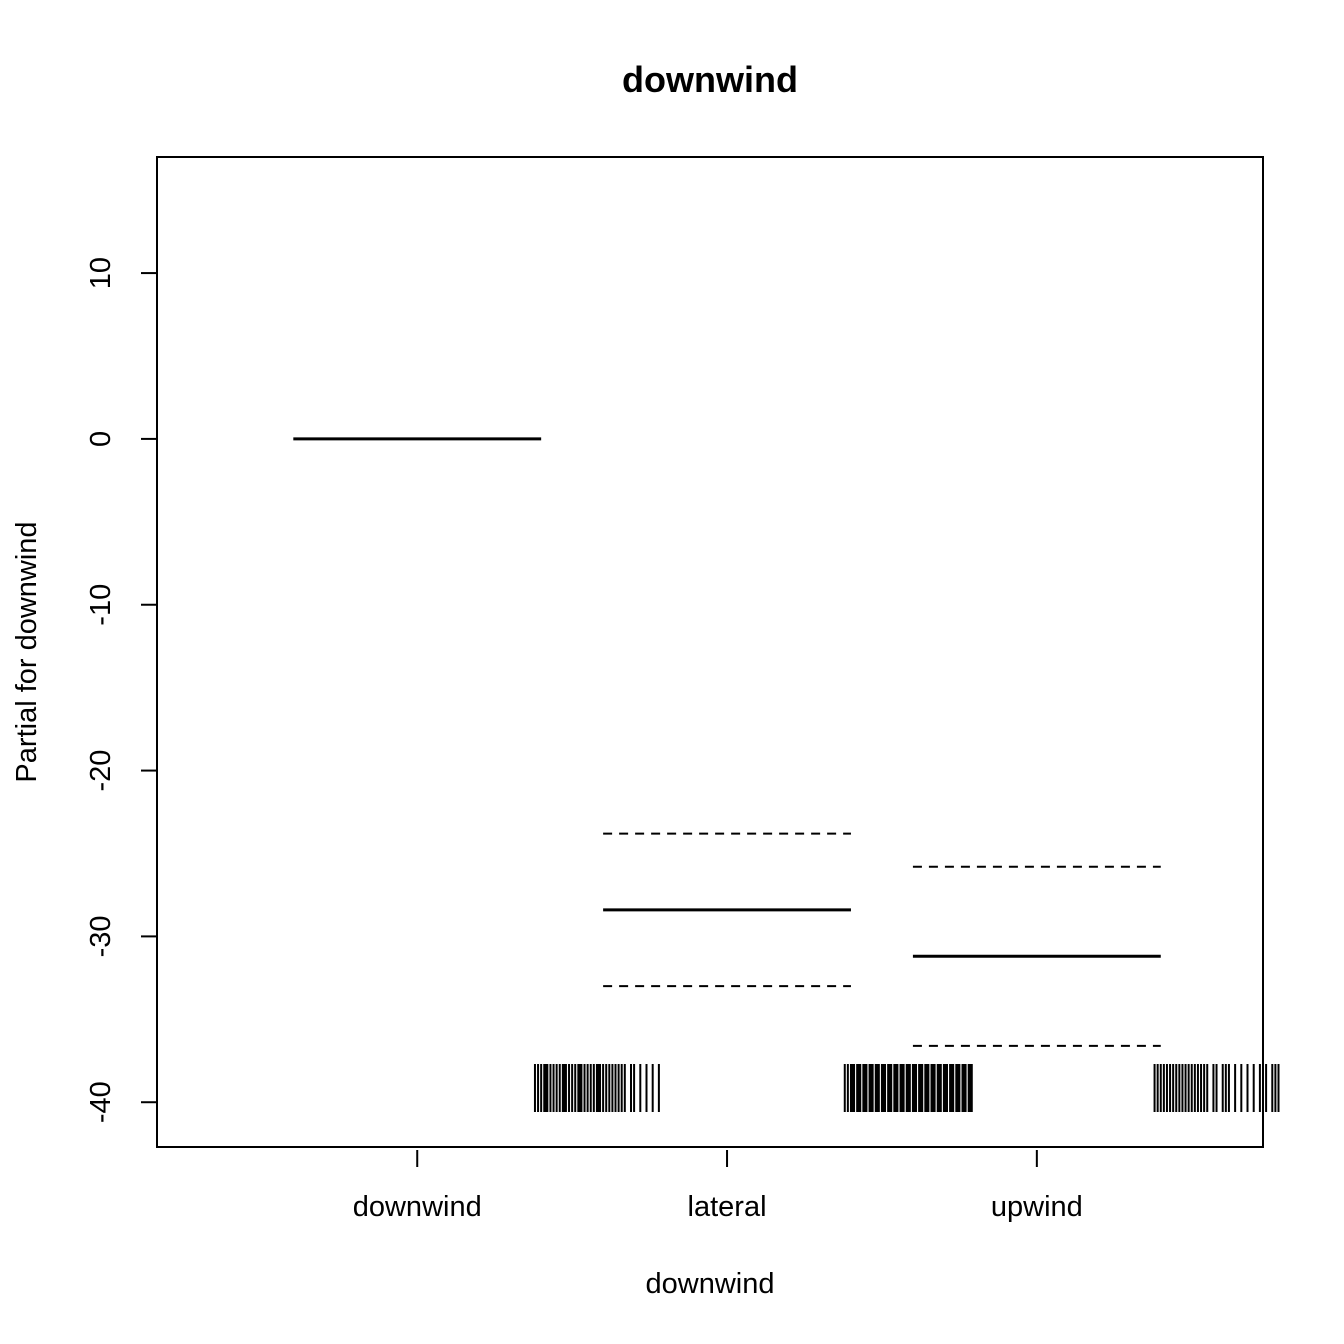  Describe the element at coordinates (101, 273) in the screenshot. I see `y-tick-label-5: 10` at that location.